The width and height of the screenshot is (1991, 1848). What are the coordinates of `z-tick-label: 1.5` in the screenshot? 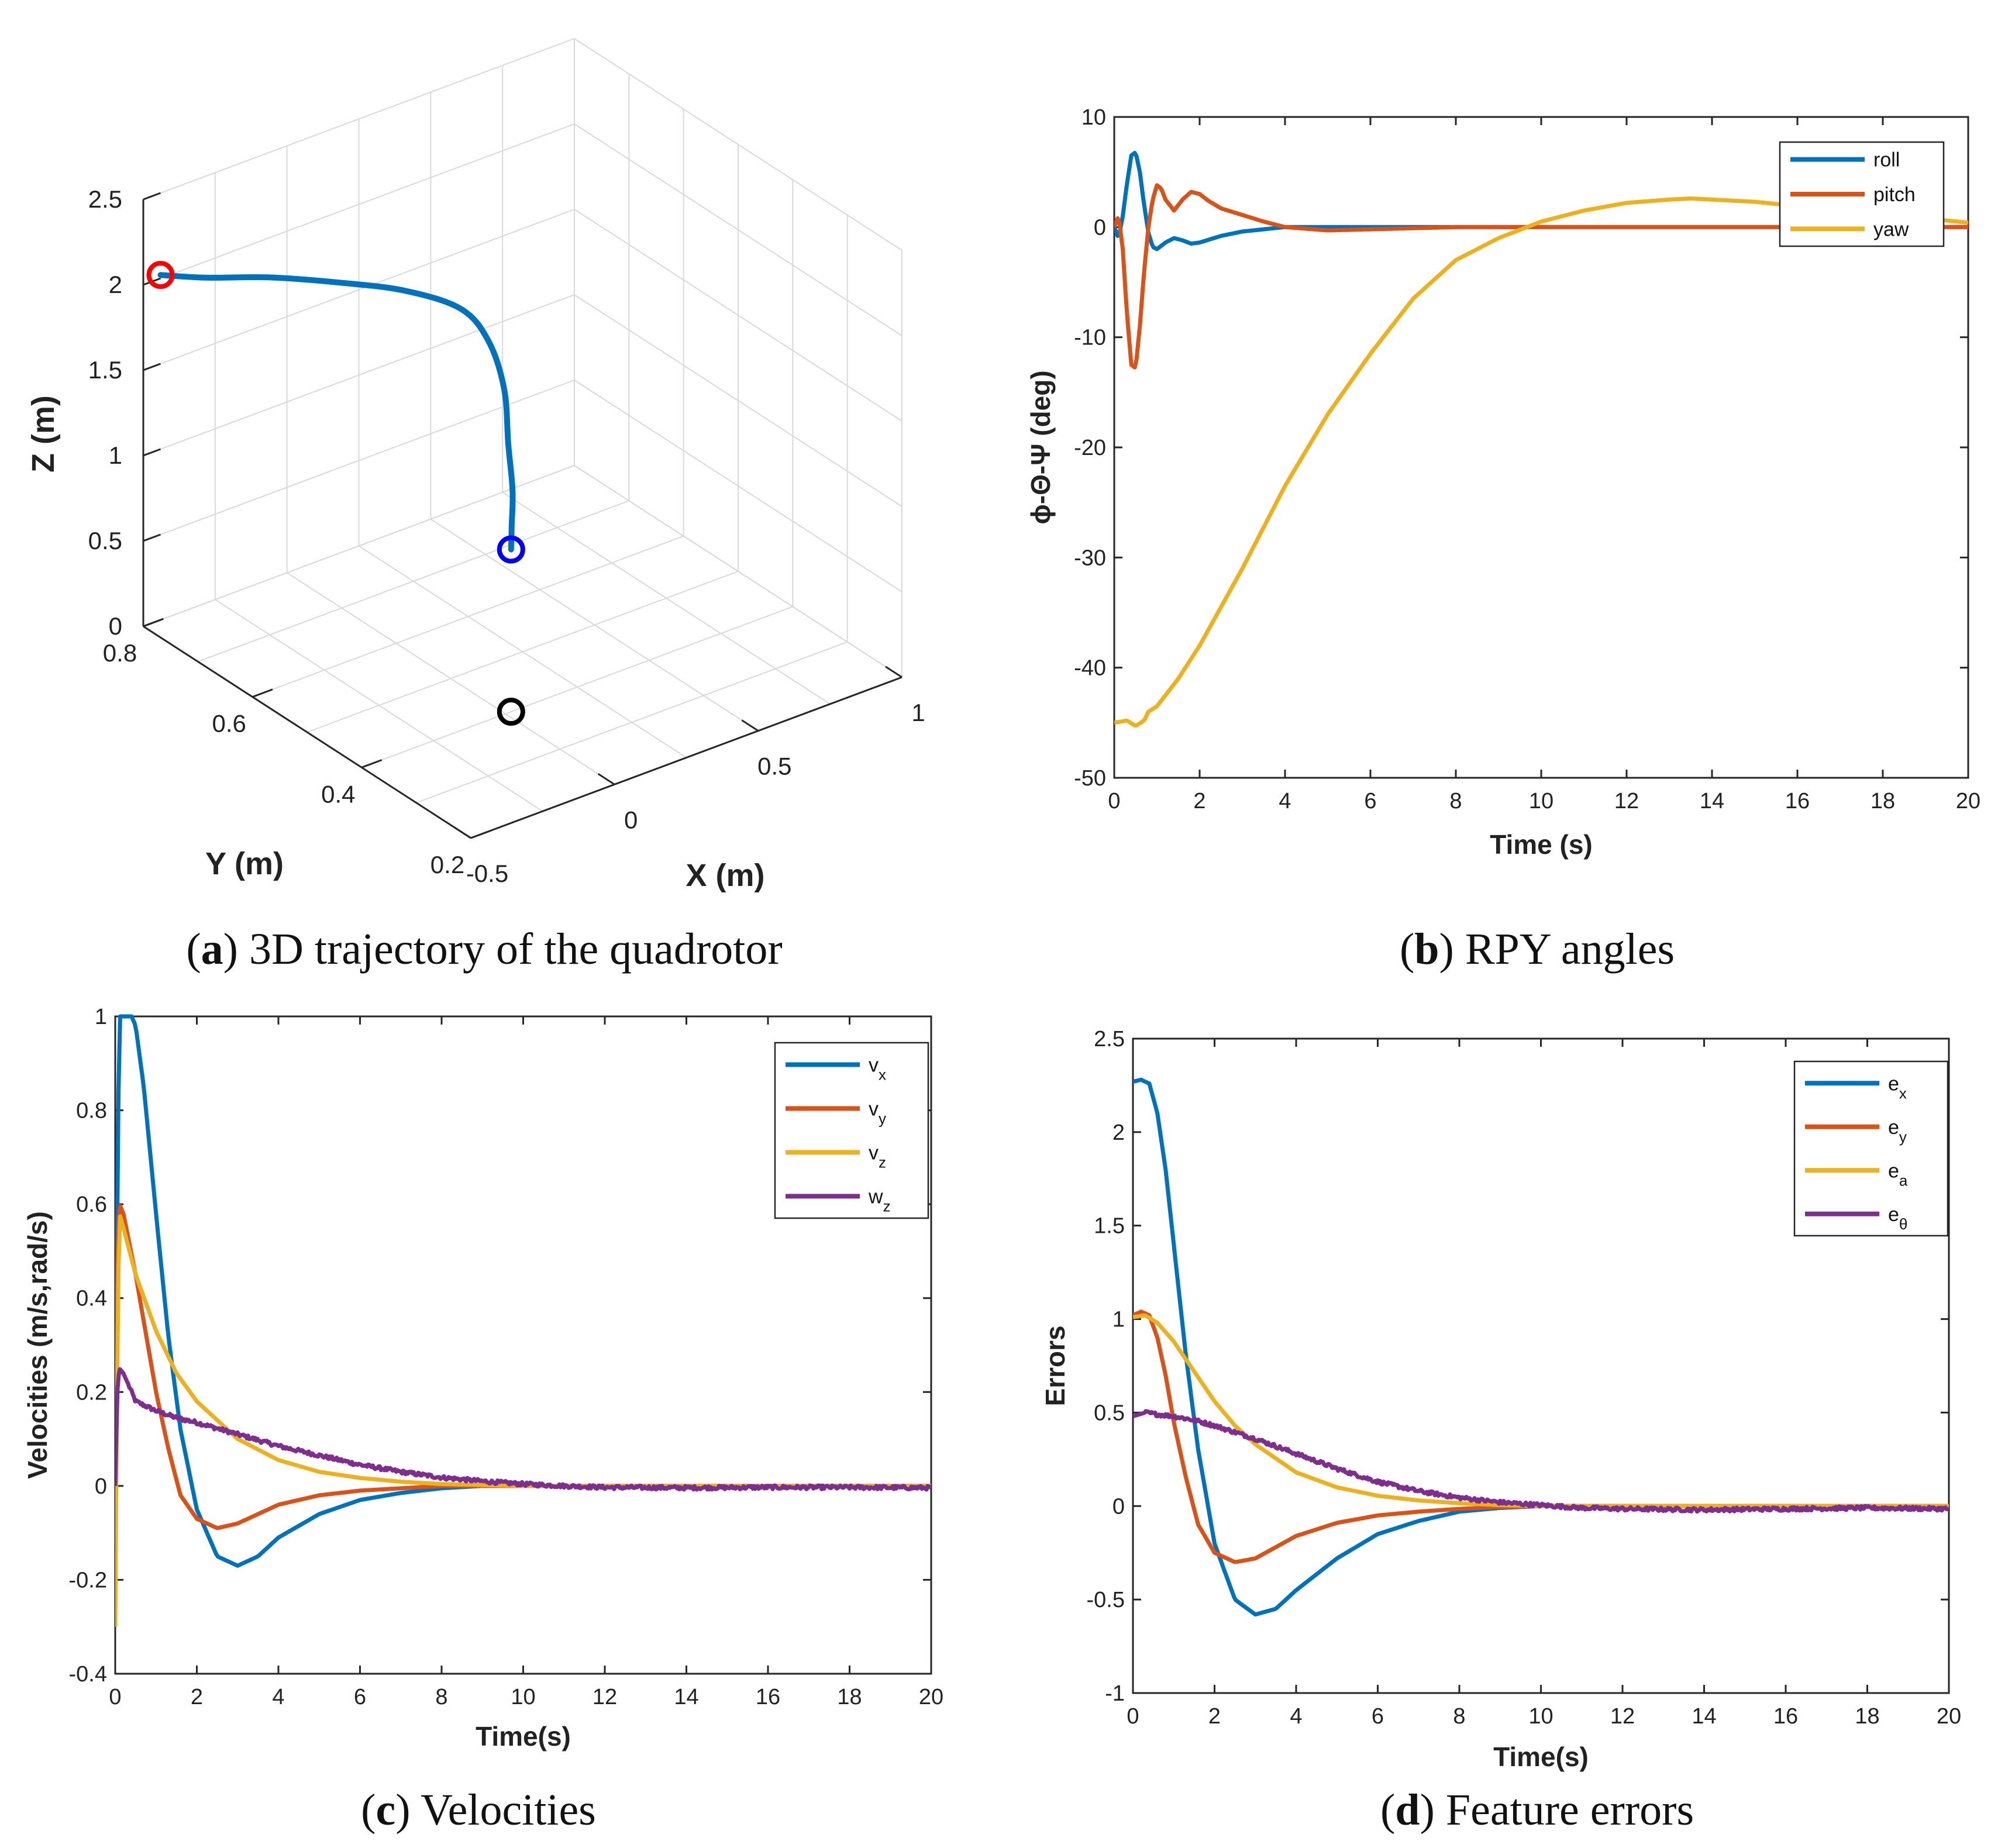 It's located at (105, 370).